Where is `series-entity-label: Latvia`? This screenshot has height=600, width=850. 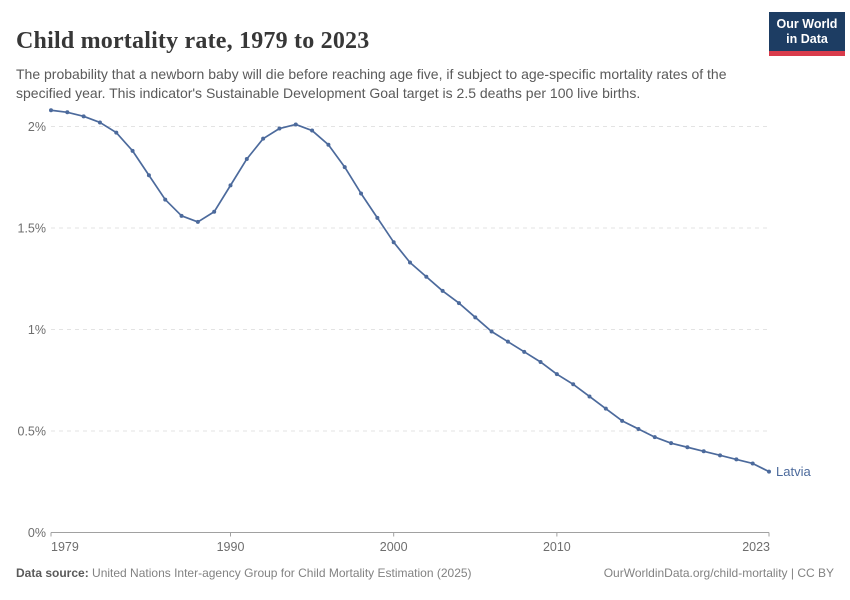
series-entity-label: Latvia is located at coordinates (793, 471).